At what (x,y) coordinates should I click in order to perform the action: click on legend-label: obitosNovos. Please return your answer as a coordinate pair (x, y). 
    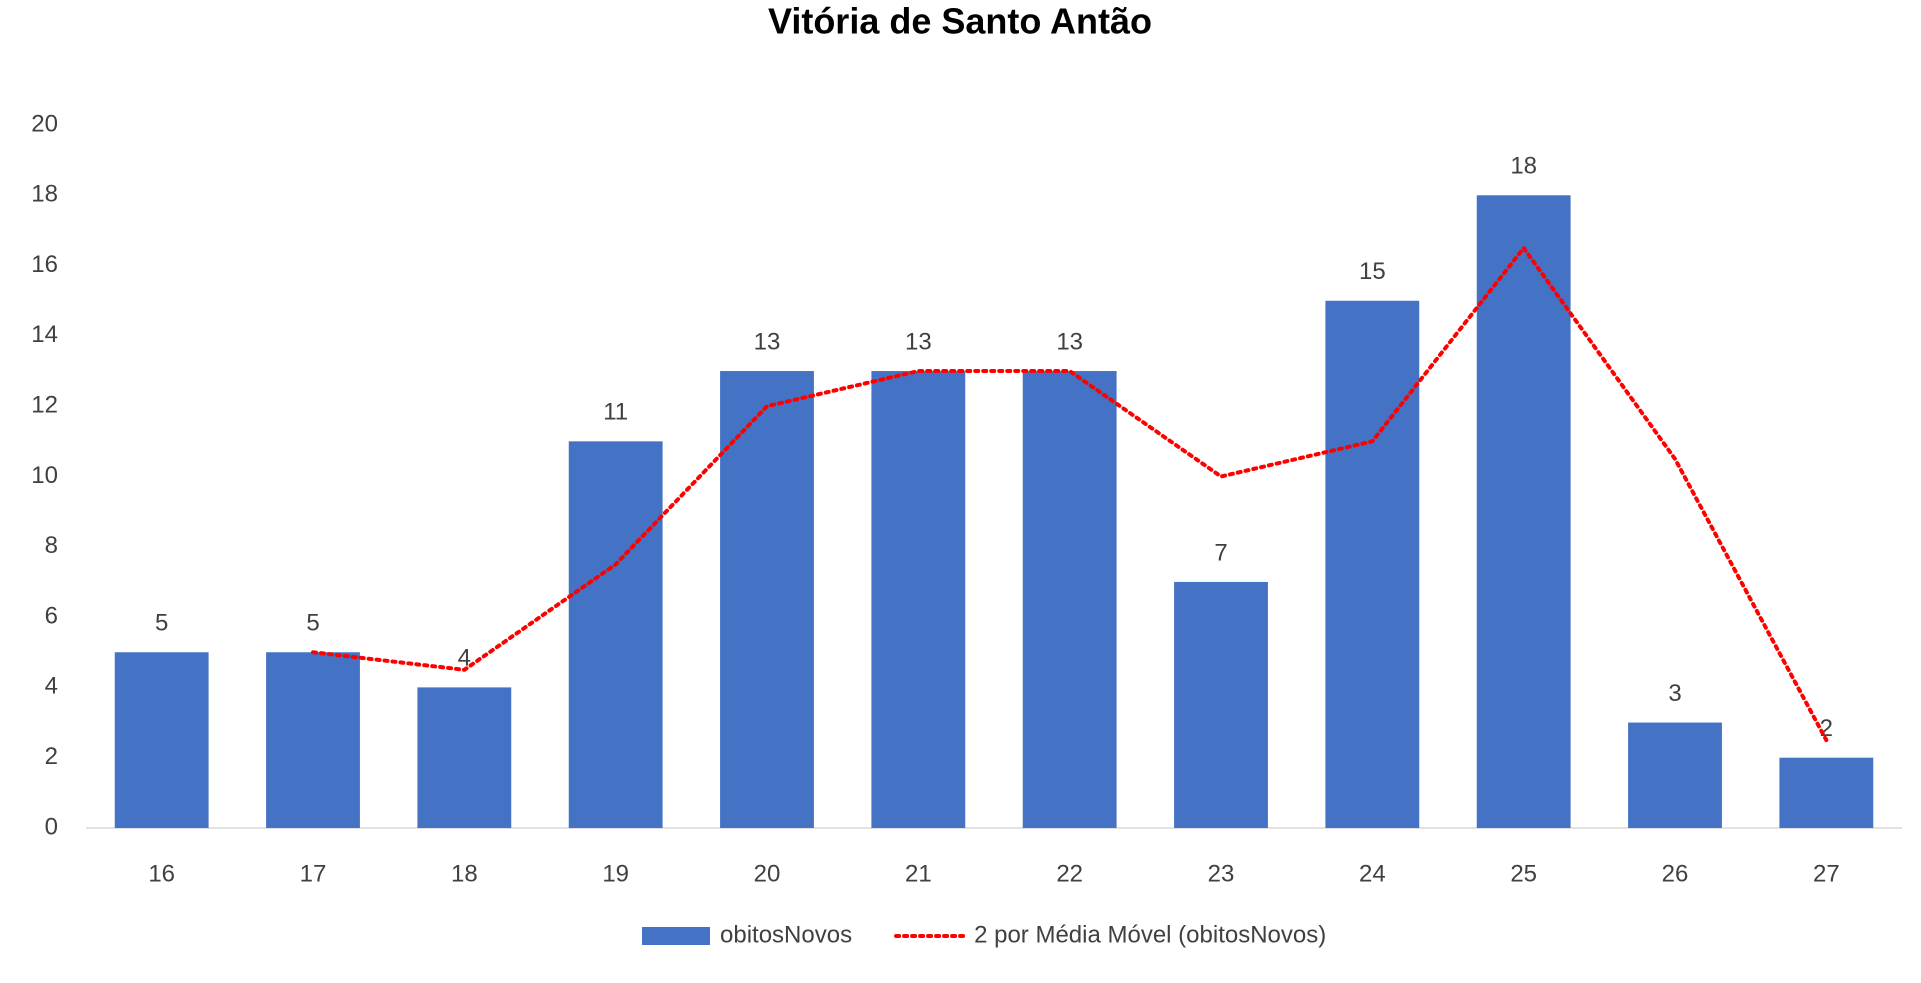
    Looking at the image, I should click on (786, 934).